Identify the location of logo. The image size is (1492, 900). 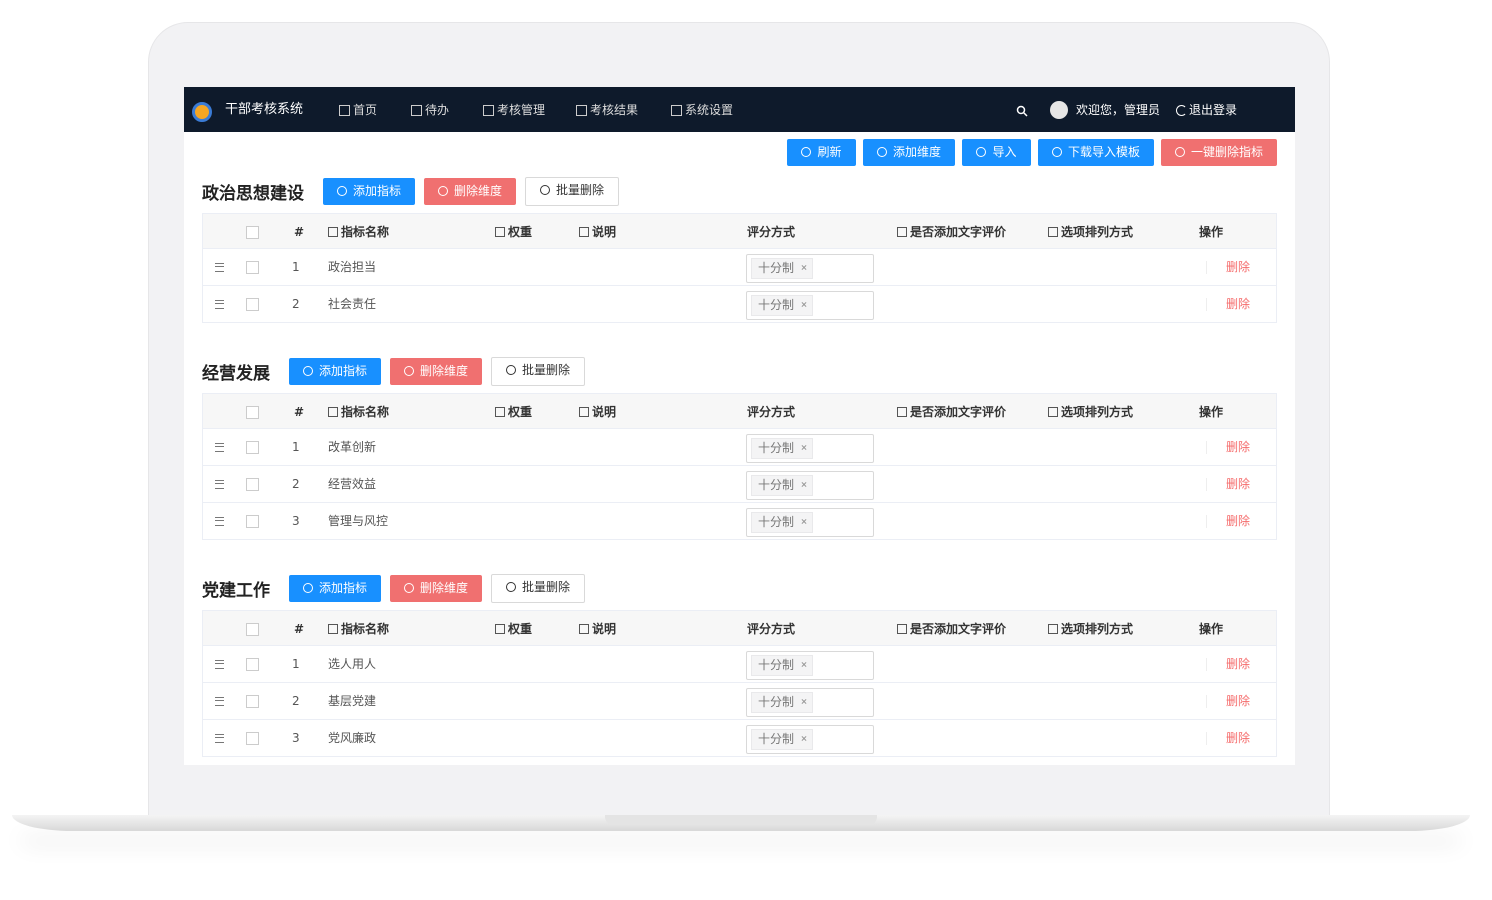
(202, 112).